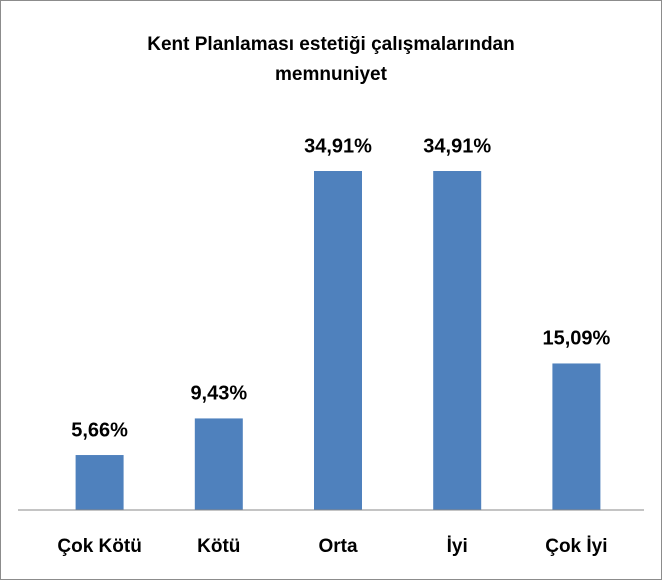  I want to click on x-tick-label: Kötü, so click(218, 546).